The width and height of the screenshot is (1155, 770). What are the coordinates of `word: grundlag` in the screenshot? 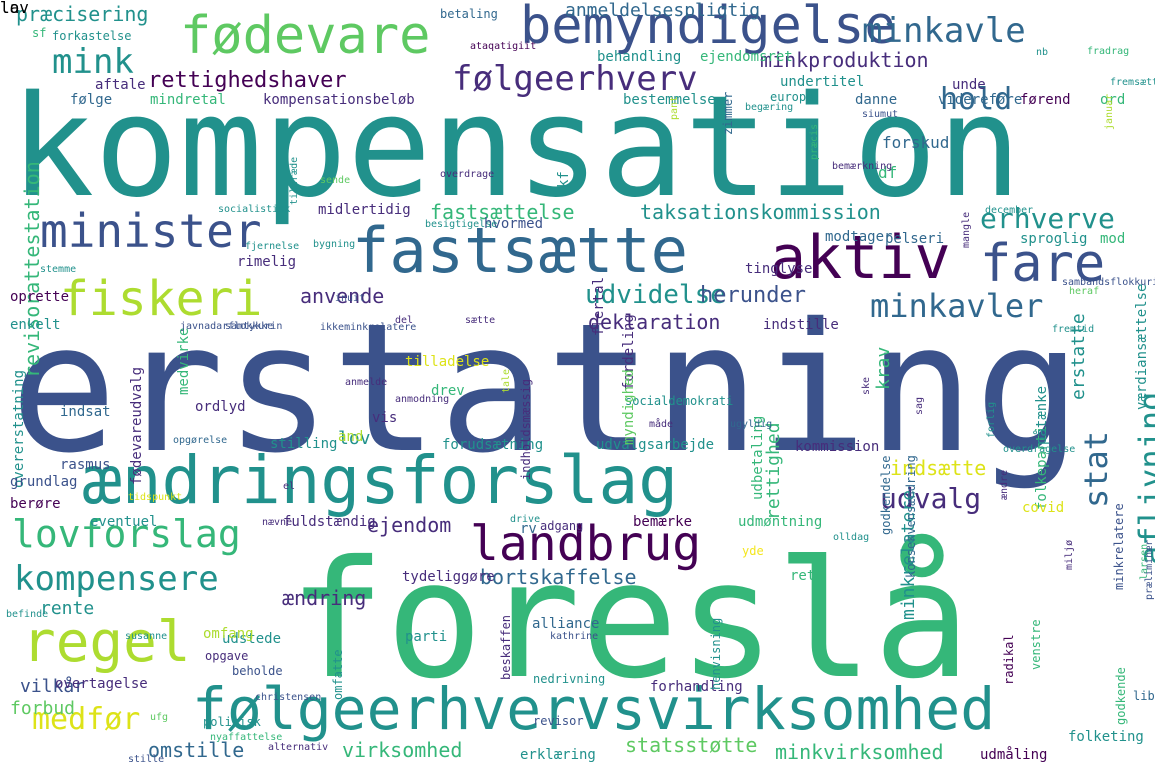 It's located at (44, 482).